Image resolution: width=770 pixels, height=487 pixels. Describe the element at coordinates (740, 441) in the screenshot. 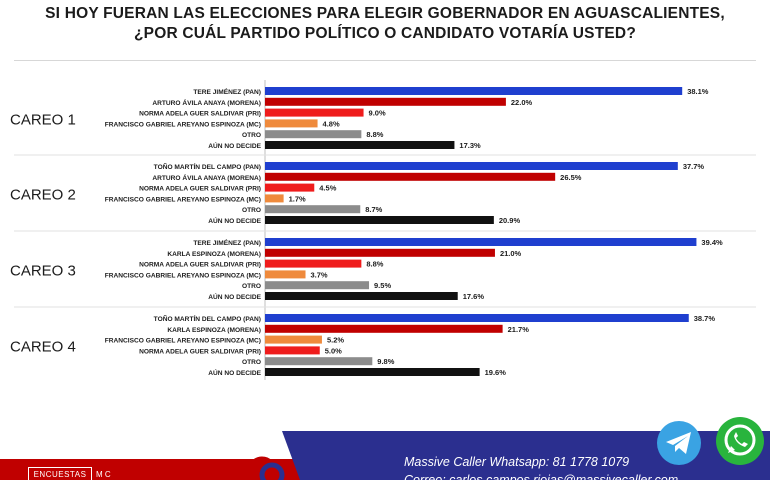

I see `whatsapp-icon` at that location.